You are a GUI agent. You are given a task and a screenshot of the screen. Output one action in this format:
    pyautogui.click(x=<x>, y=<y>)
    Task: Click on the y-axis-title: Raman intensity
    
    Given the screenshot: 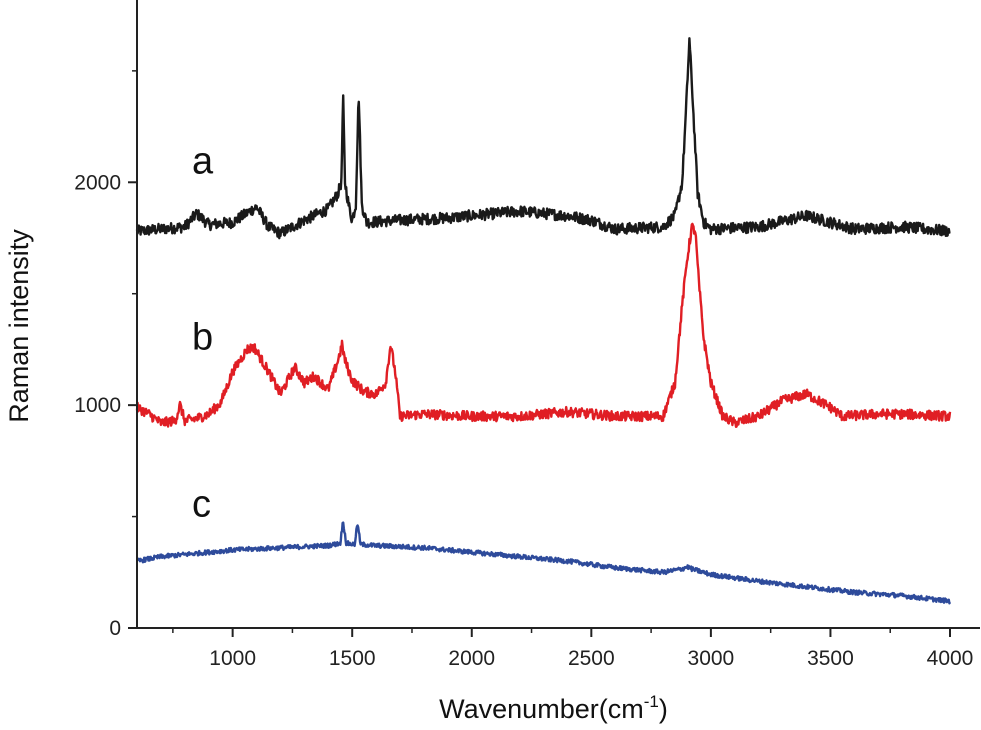 What is the action you would take?
    pyautogui.click(x=19, y=326)
    